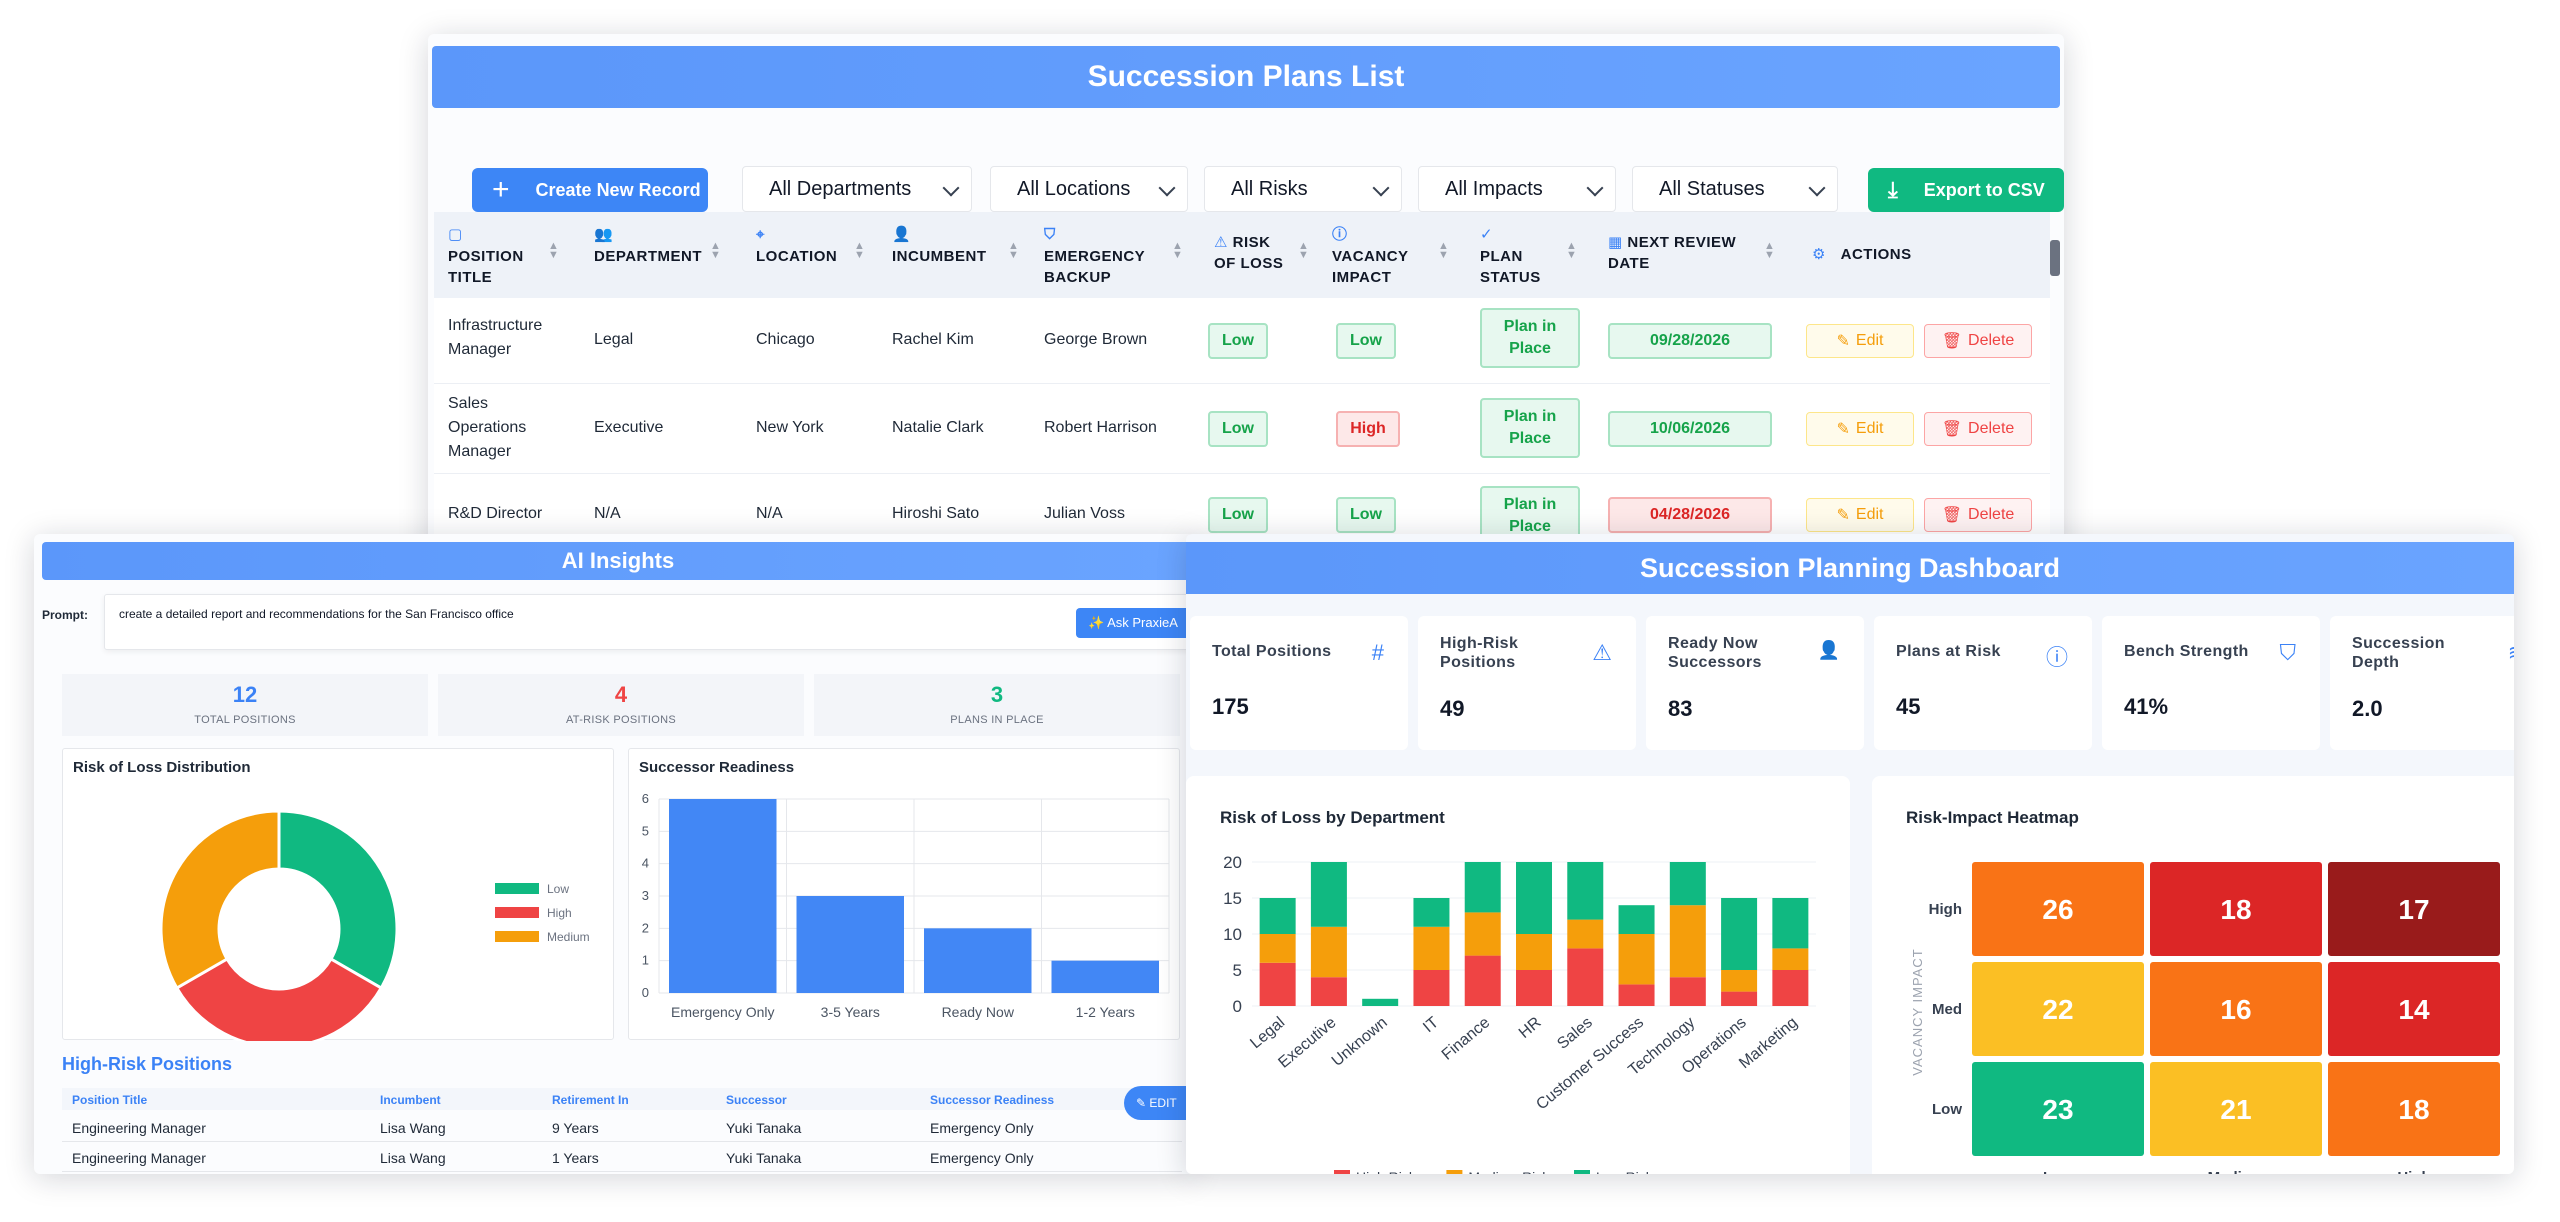  I want to click on heatmap-title: Risk-Impact Heatmap, so click(1992, 817).